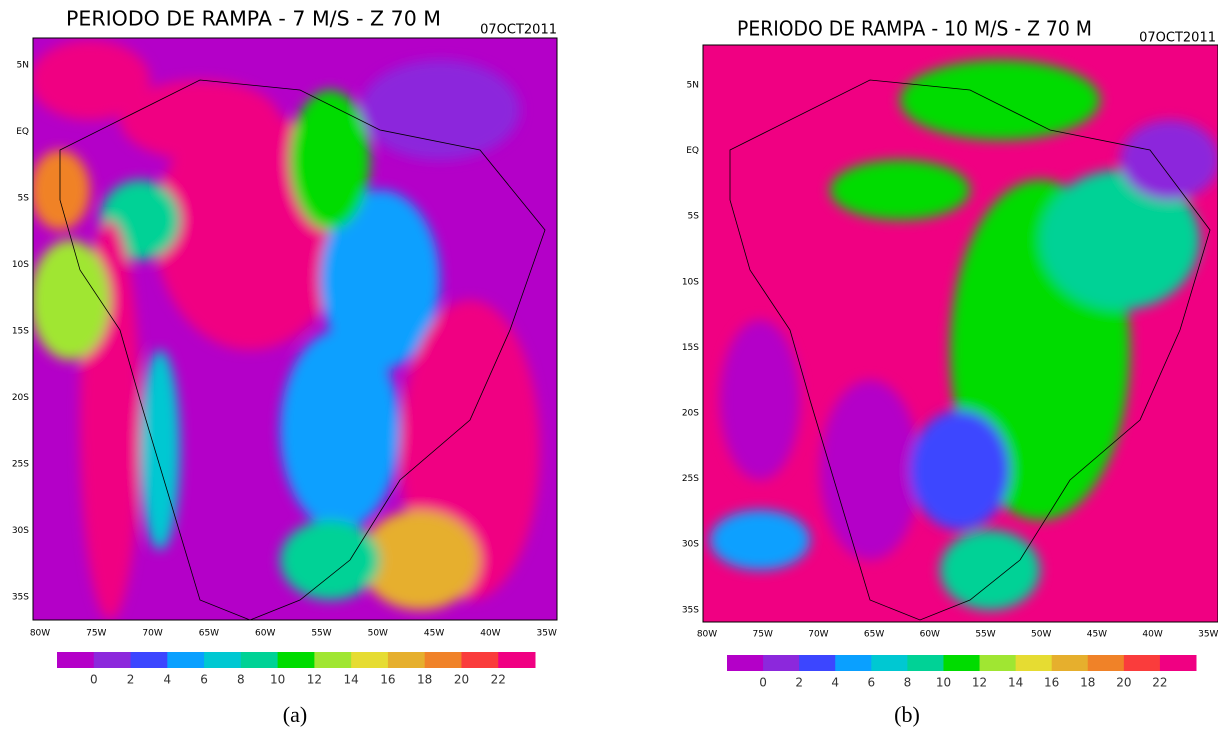  What do you see at coordinates (295, 714) in the screenshot?
I see `caption: (a)` at bounding box center [295, 714].